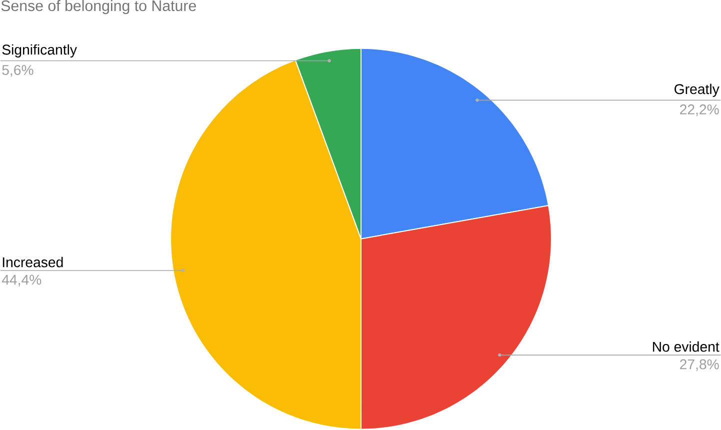  I want to click on slice-label: Significantly, so click(39, 51).